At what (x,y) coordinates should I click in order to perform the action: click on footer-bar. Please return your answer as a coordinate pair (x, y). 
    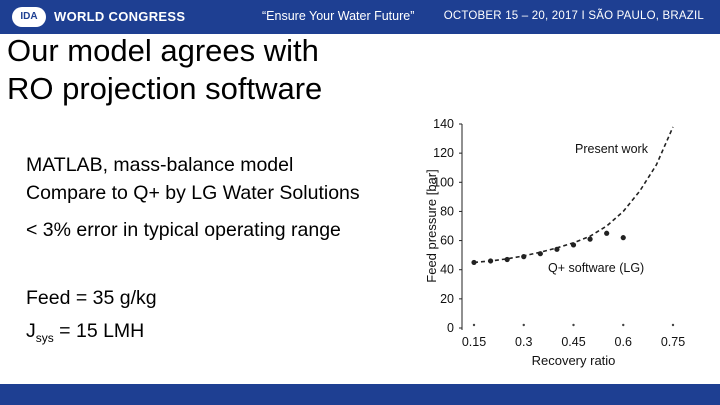
    Looking at the image, I should click on (360, 394).